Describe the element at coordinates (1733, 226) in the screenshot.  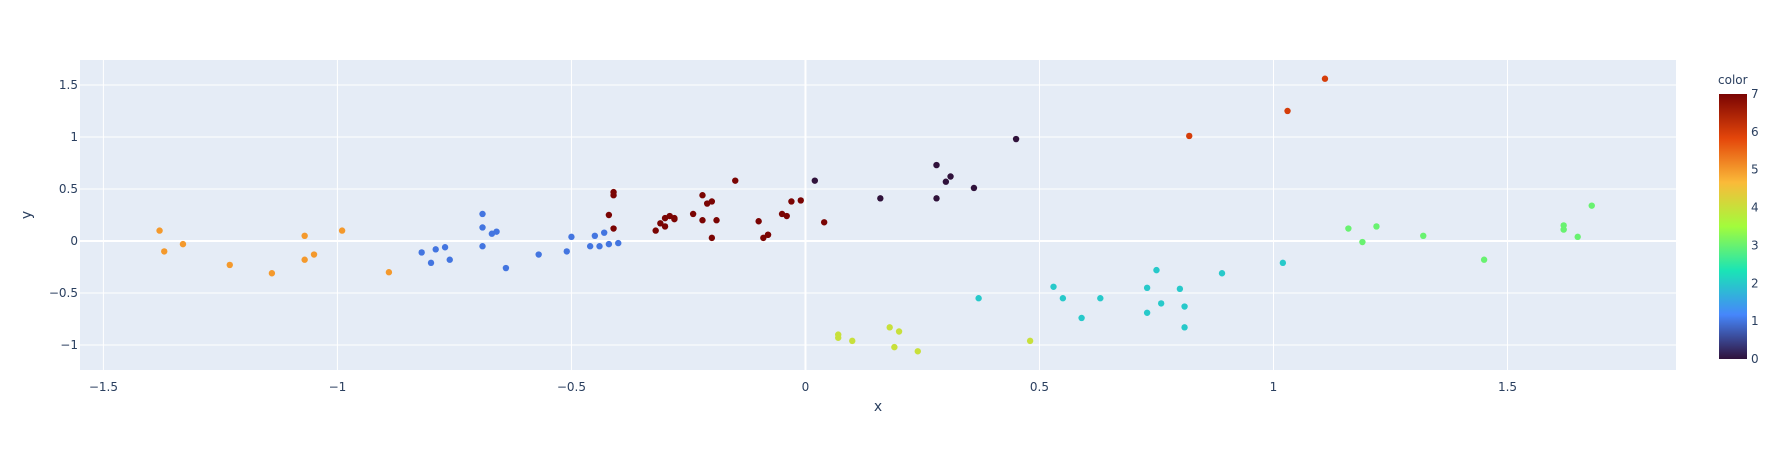
I see `colorbar-gradient` at that location.